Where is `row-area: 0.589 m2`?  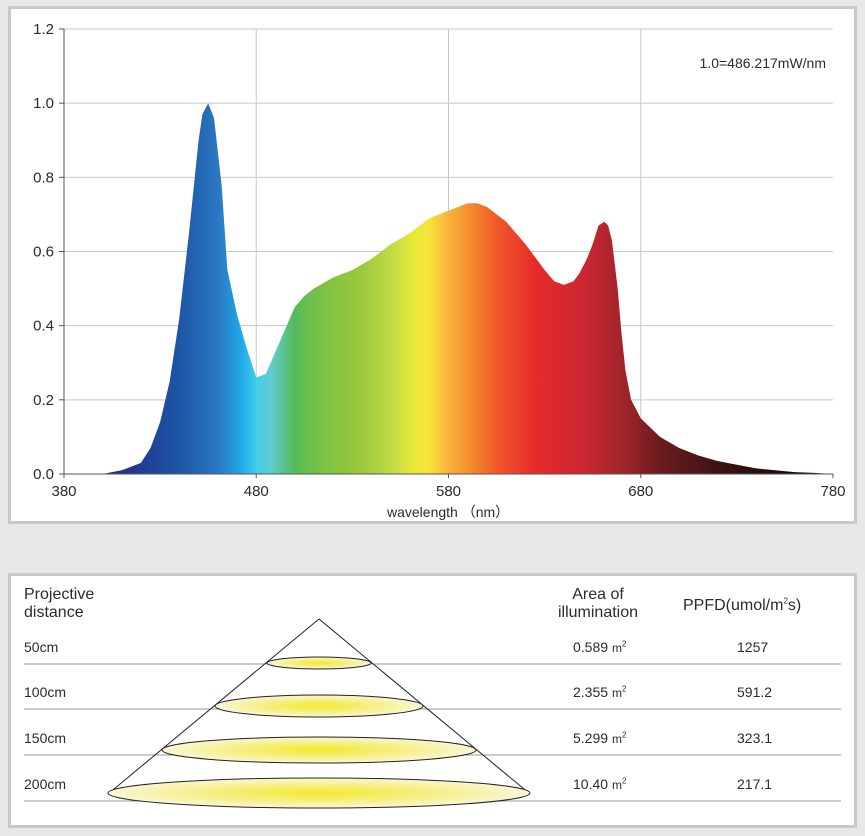
row-area: 0.589 m2 is located at coordinates (599, 647).